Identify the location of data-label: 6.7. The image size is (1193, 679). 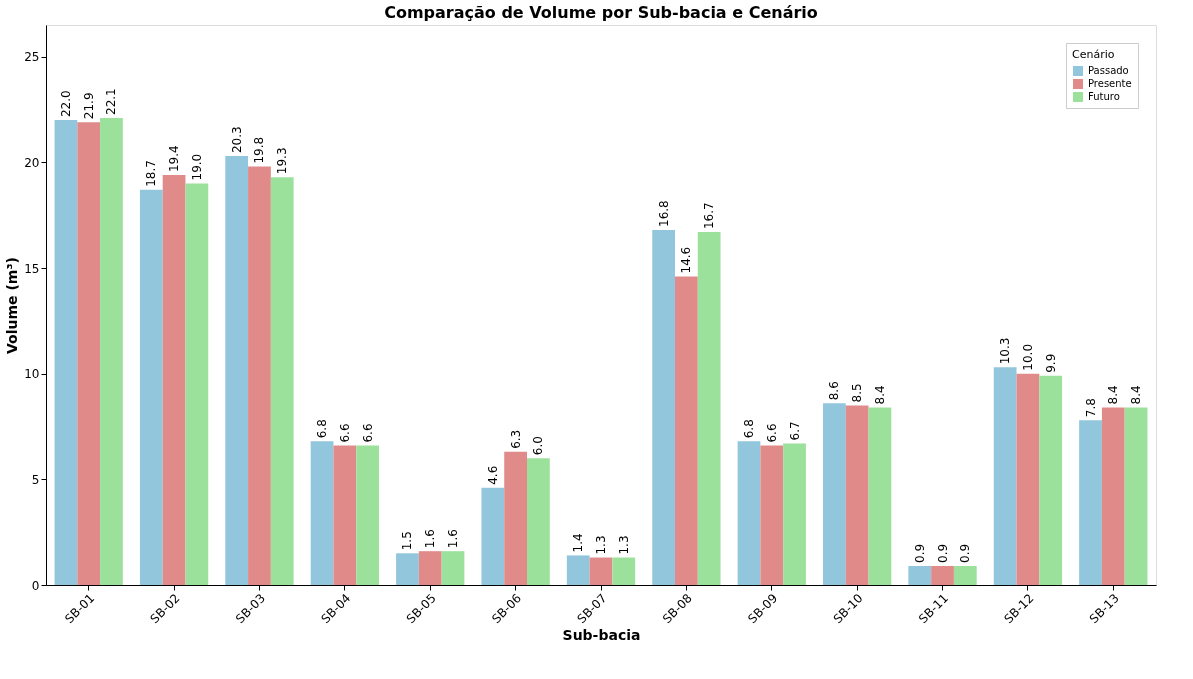
(794, 431).